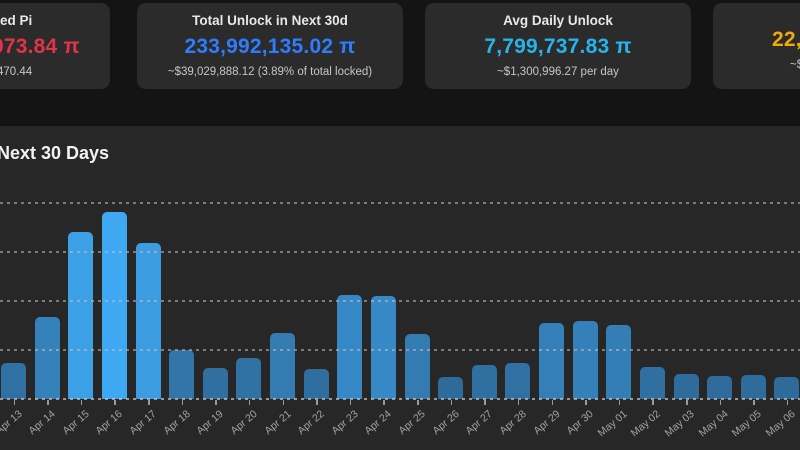 This screenshot has height=450, width=800. Describe the element at coordinates (109, 423) in the screenshot. I see `x-axis-label: Apr 16` at that location.